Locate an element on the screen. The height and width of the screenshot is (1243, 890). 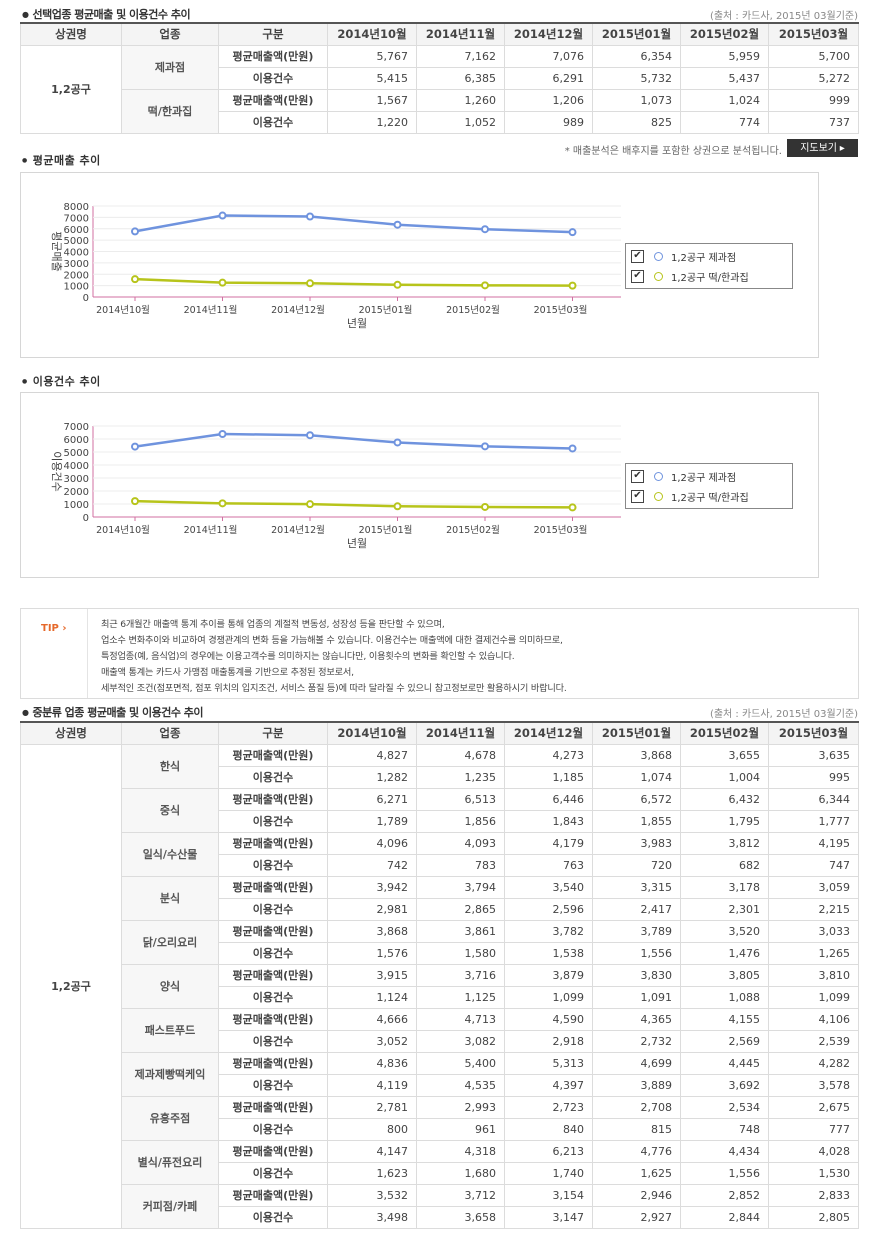
value-cell: 3,812 is located at coordinates (724, 843).